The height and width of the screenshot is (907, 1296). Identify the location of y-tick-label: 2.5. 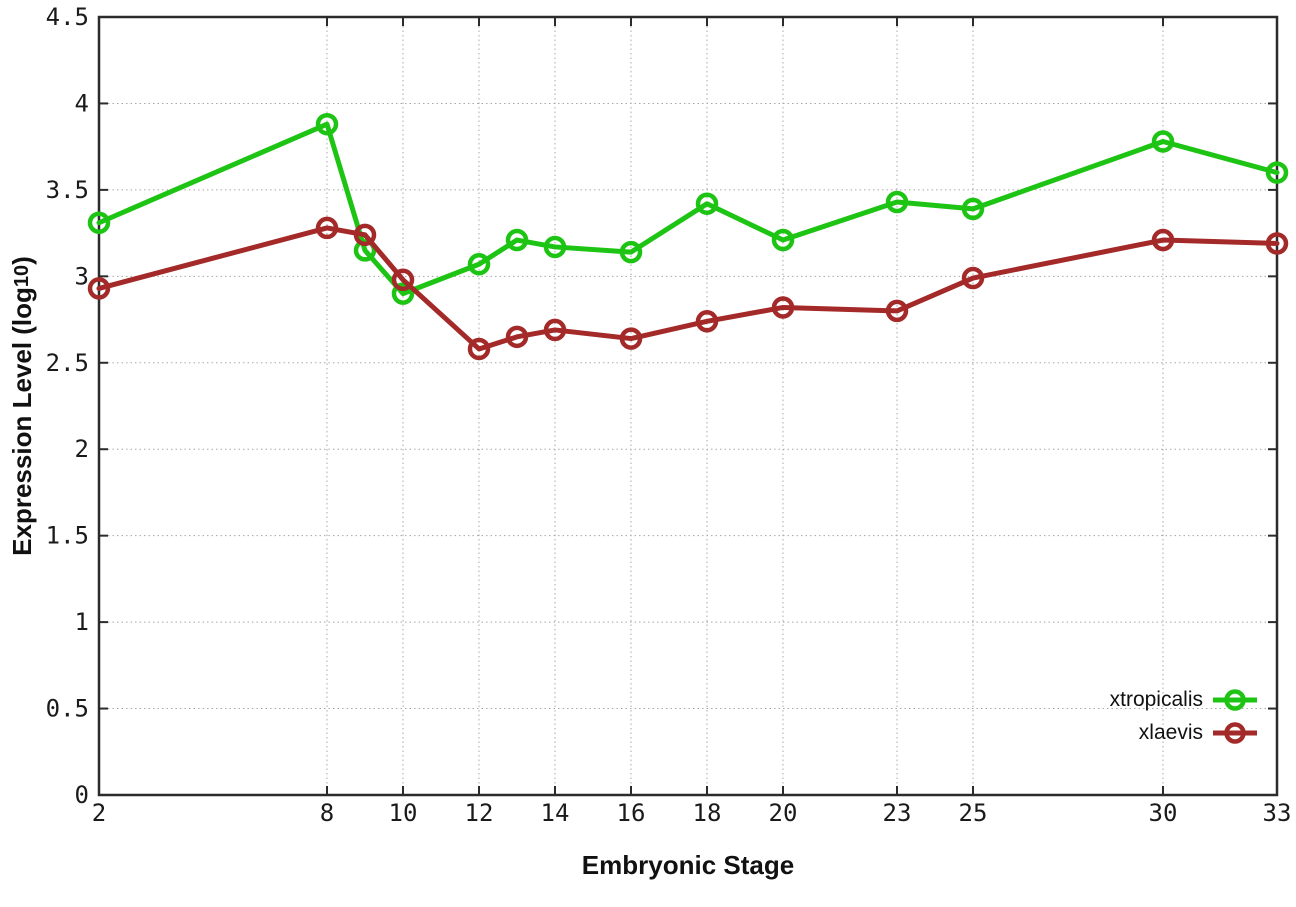
(67, 363).